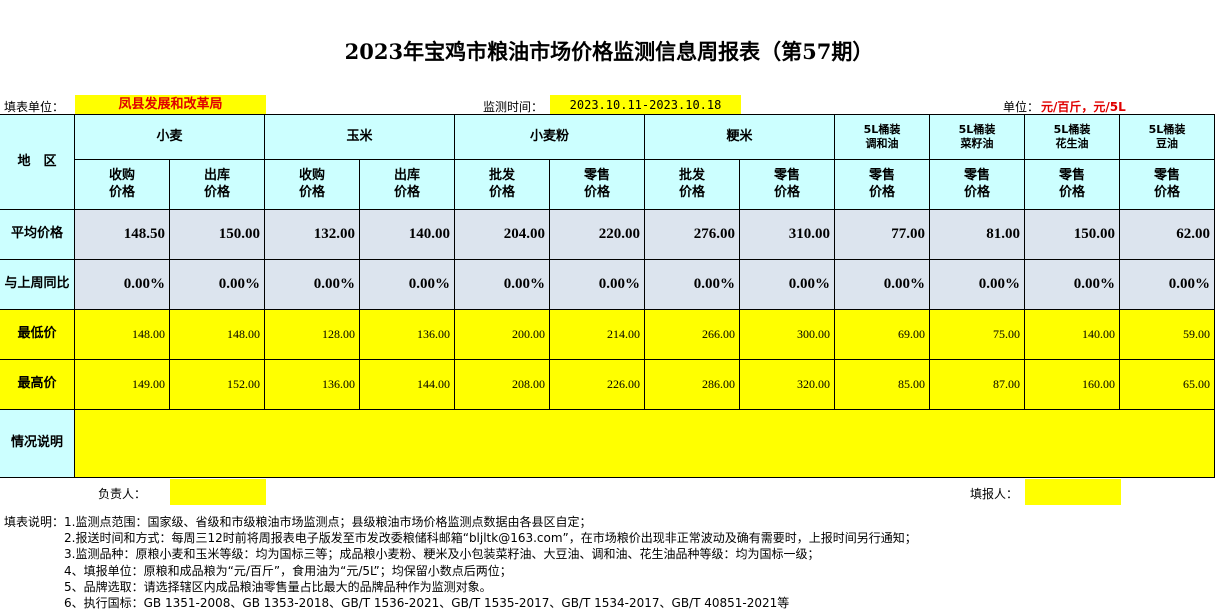 The width and height of the screenshot is (1218, 616). I want to click on cell: 320.00, so click(787, 384).